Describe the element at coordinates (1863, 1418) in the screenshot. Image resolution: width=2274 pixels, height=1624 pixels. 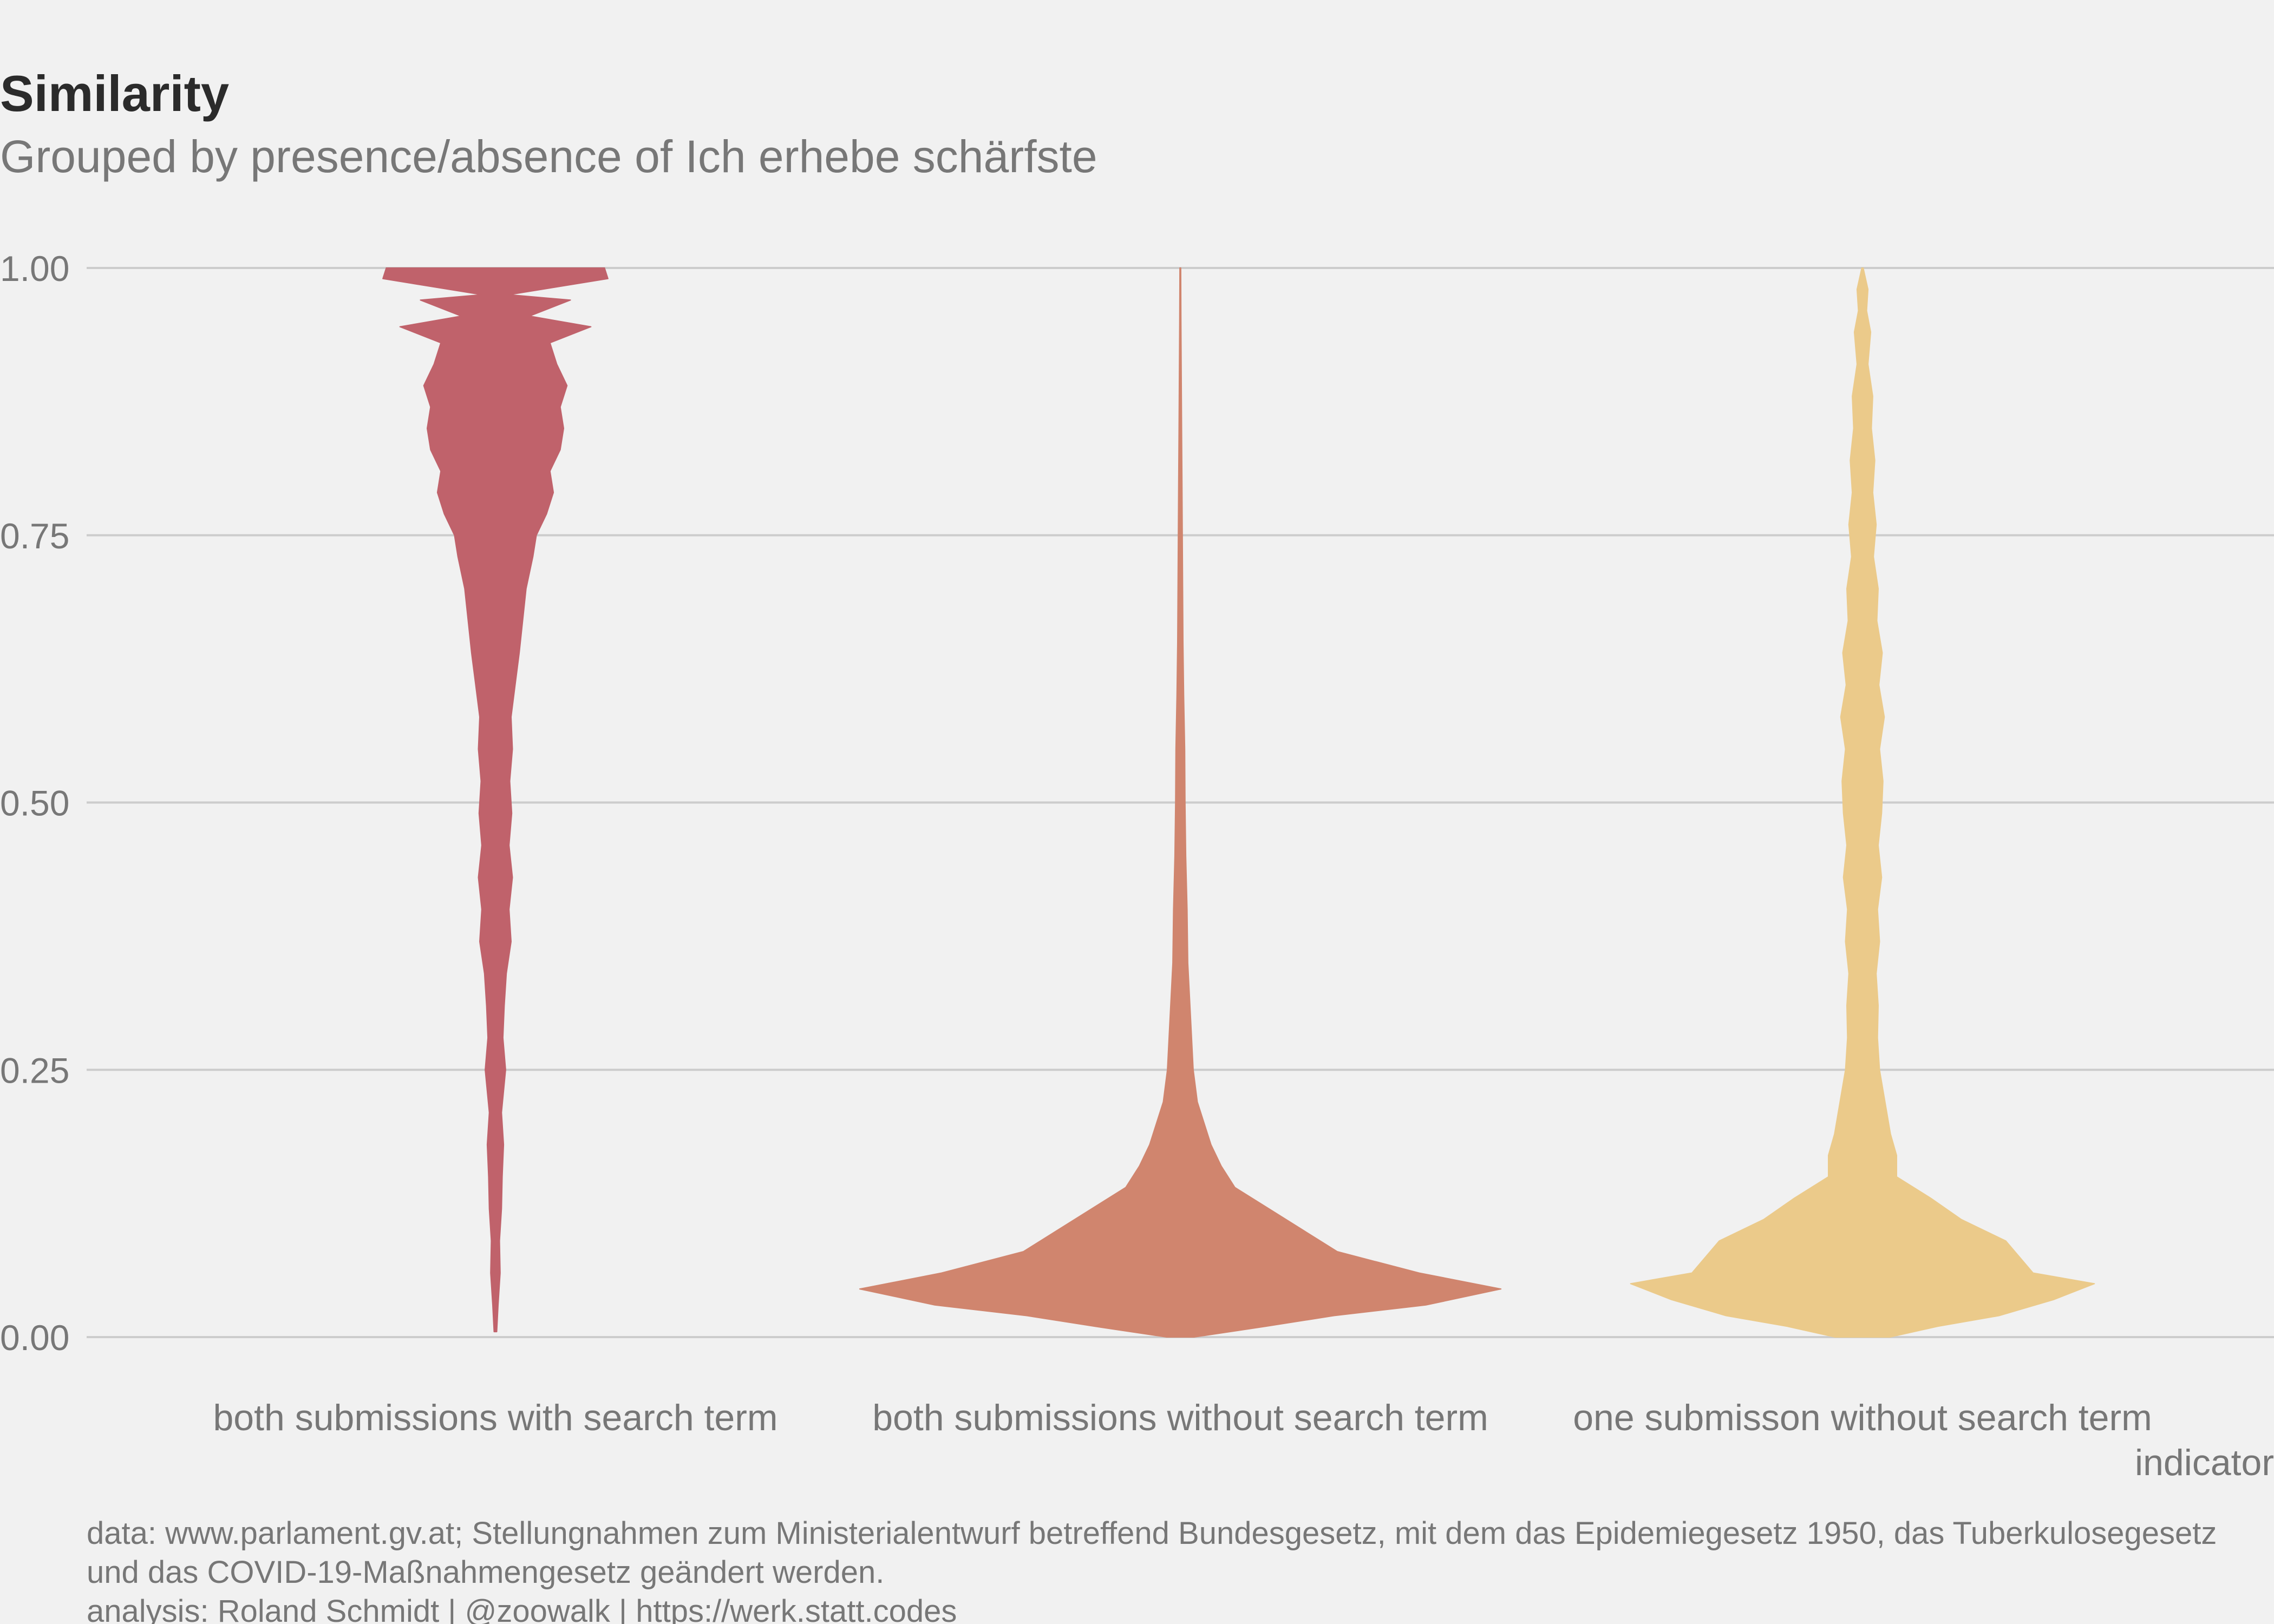
I see `x-category-label: one submisson without search term` at that location.